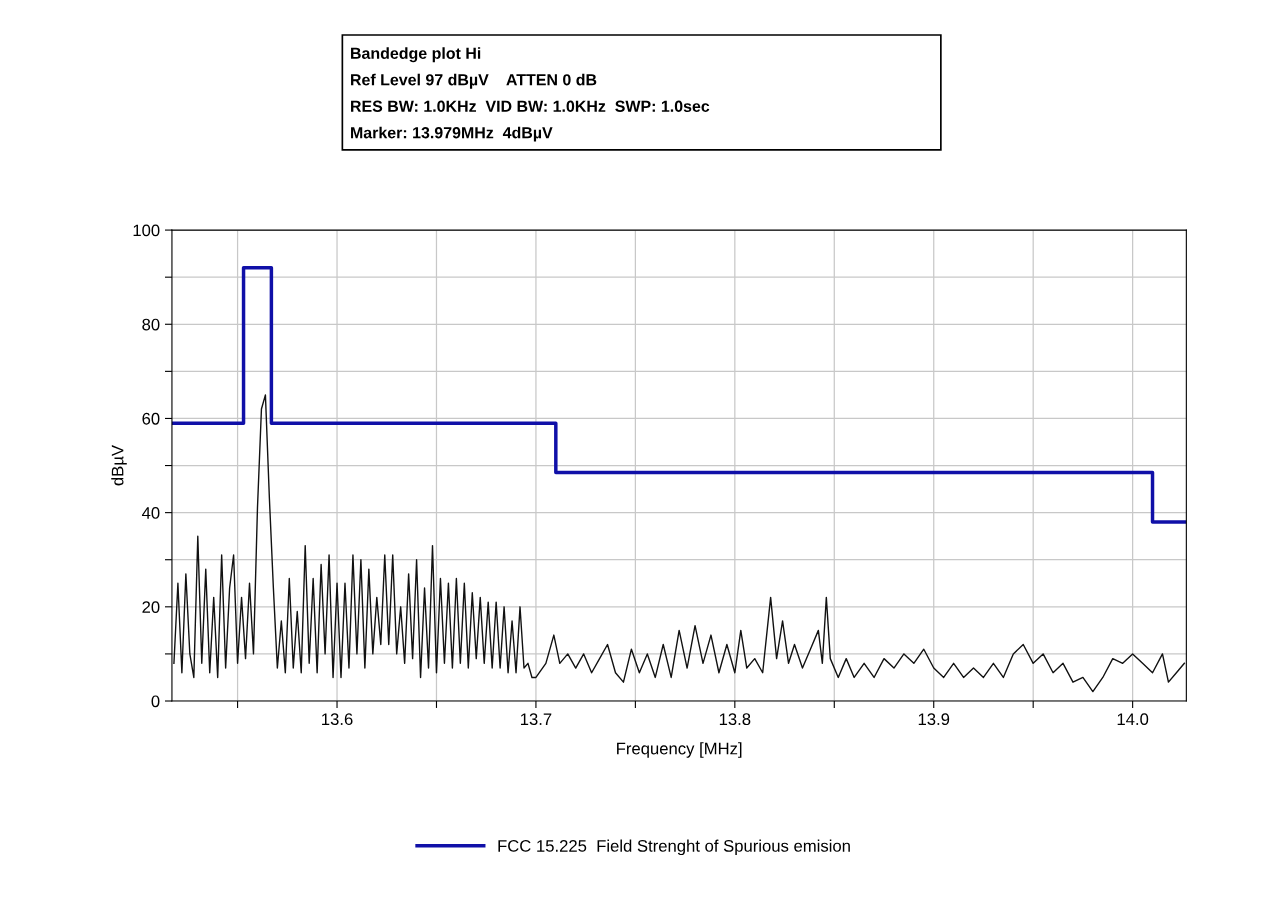  Describe the element at coordinates (119, 465) in the screenshot. I see `y-axis-title: dBµV` at that location.